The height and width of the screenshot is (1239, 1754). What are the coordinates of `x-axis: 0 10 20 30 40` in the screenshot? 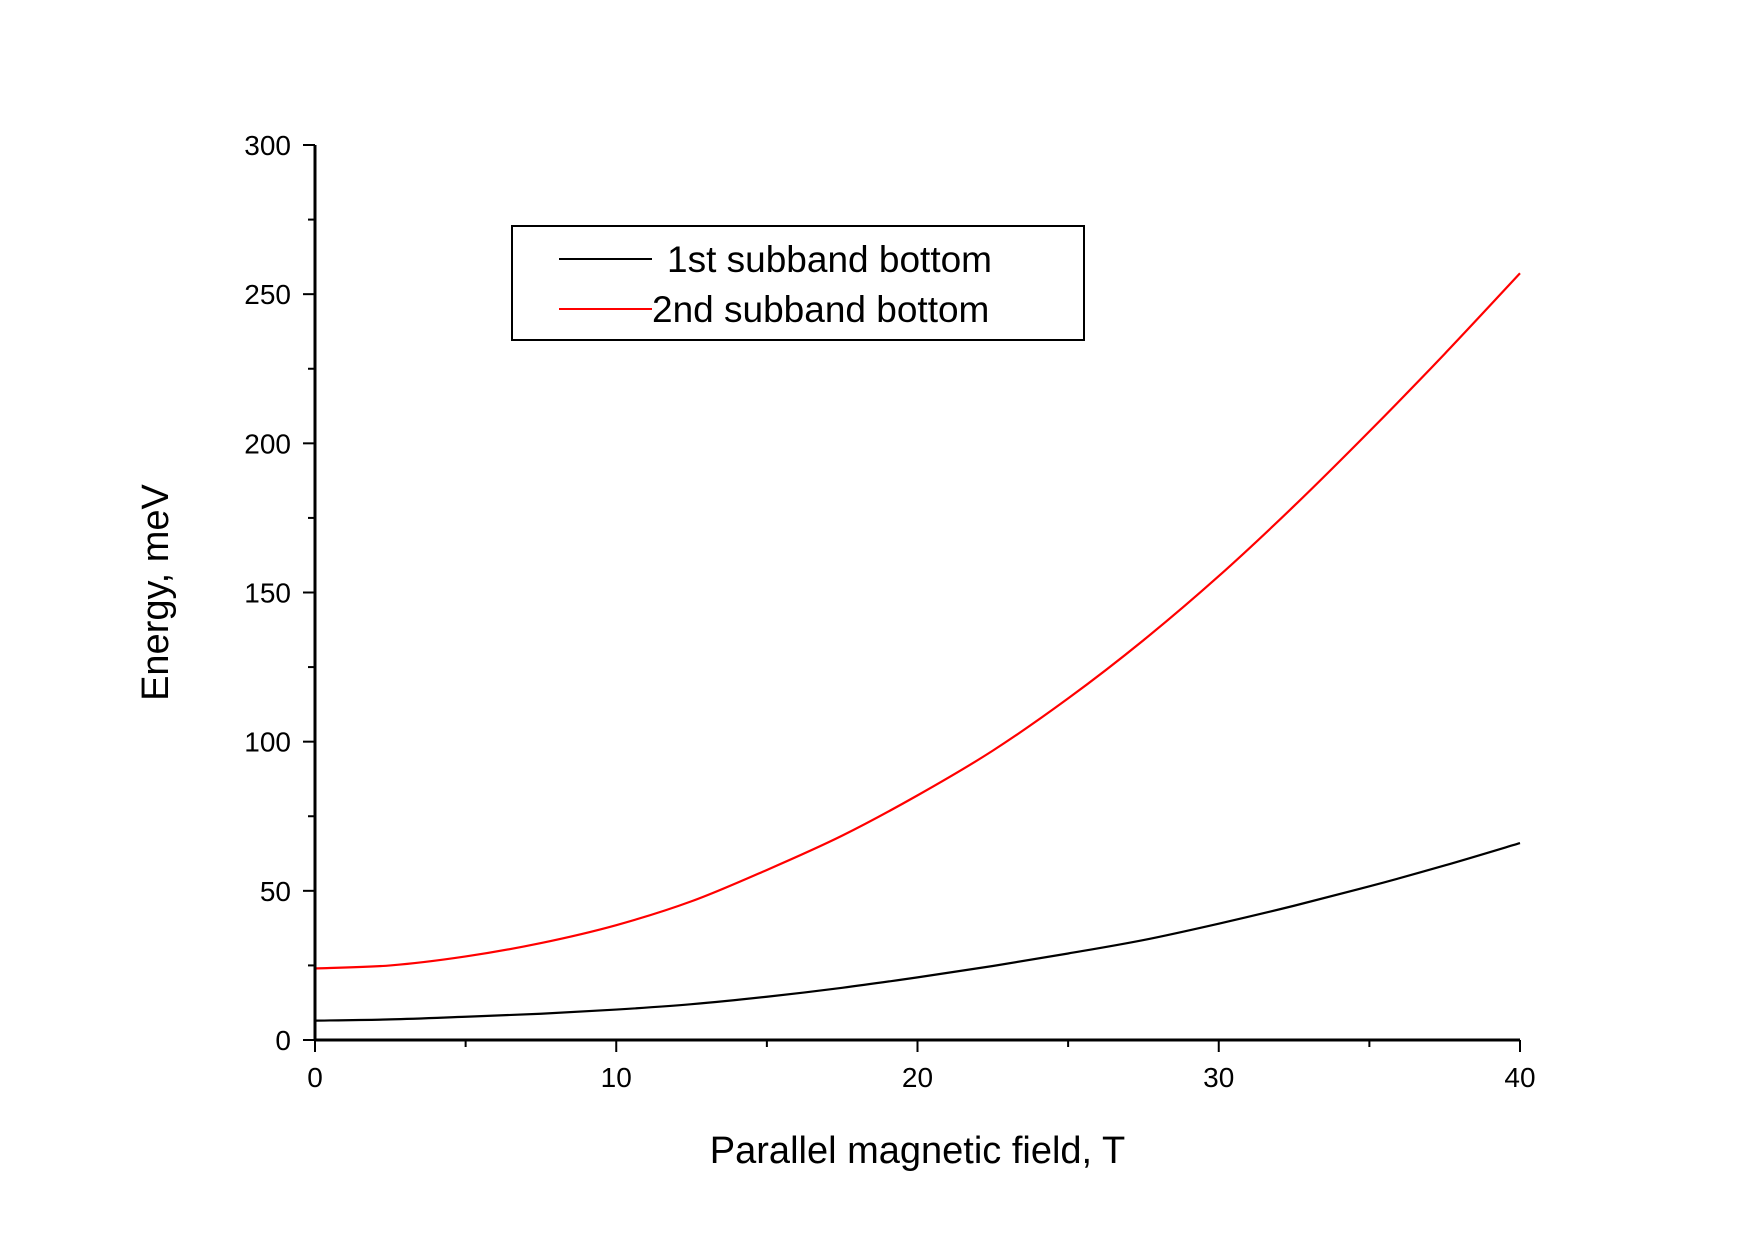 It's located at (921, 1065).